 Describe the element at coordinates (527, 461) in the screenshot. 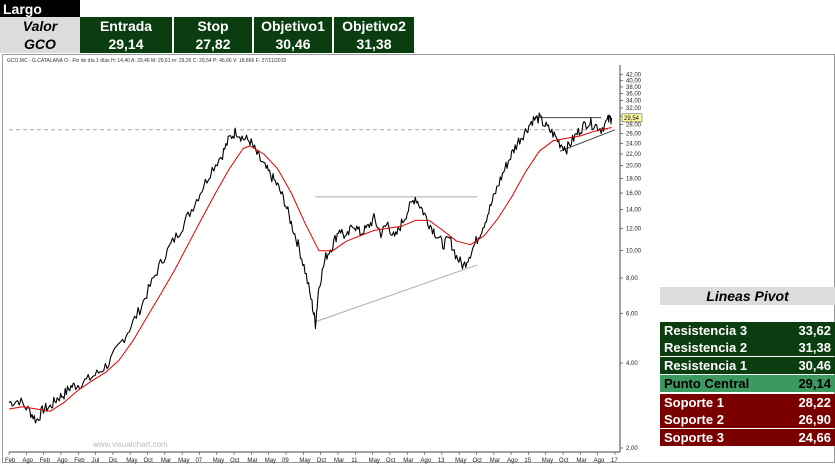

I see `x-tick-label: 15` at that location.